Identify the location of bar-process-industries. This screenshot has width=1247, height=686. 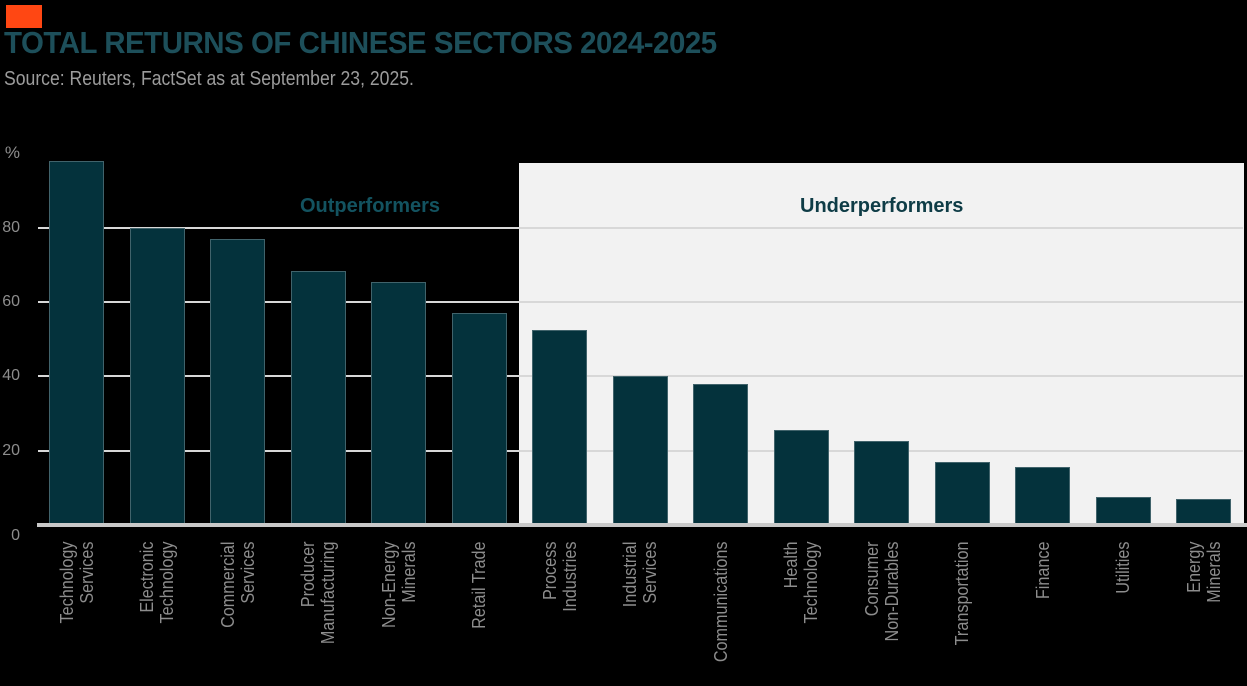
(559, 426).